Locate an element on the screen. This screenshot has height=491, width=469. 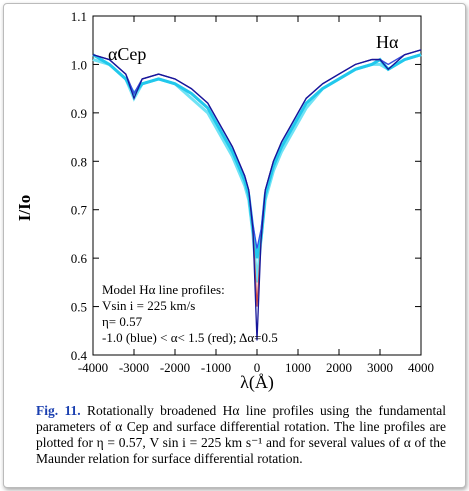
y-tick-label: 0.9 is located at coordinates (79, 113).